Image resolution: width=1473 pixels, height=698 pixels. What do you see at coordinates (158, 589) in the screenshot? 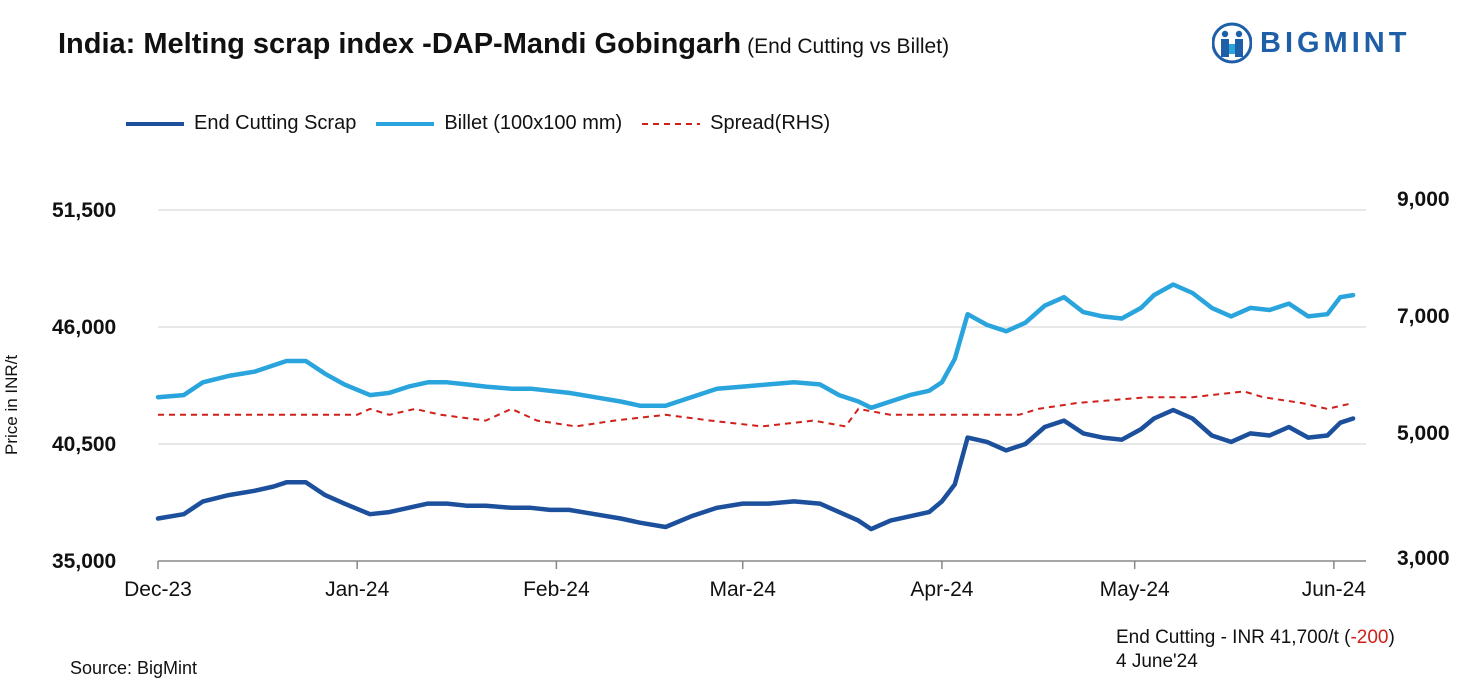
I see `x-tick-label: Dec-23` at bounding box center [158, 589].